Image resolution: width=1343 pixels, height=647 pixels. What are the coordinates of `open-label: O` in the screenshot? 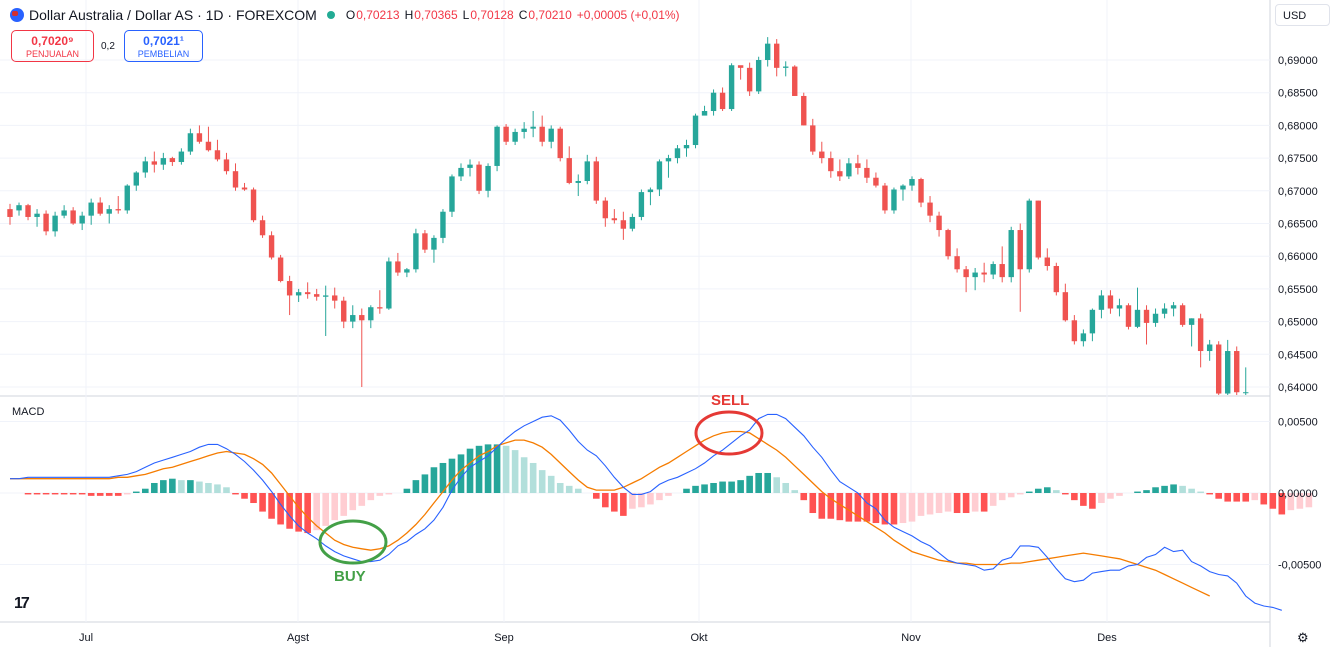 It's located at (350, 15).